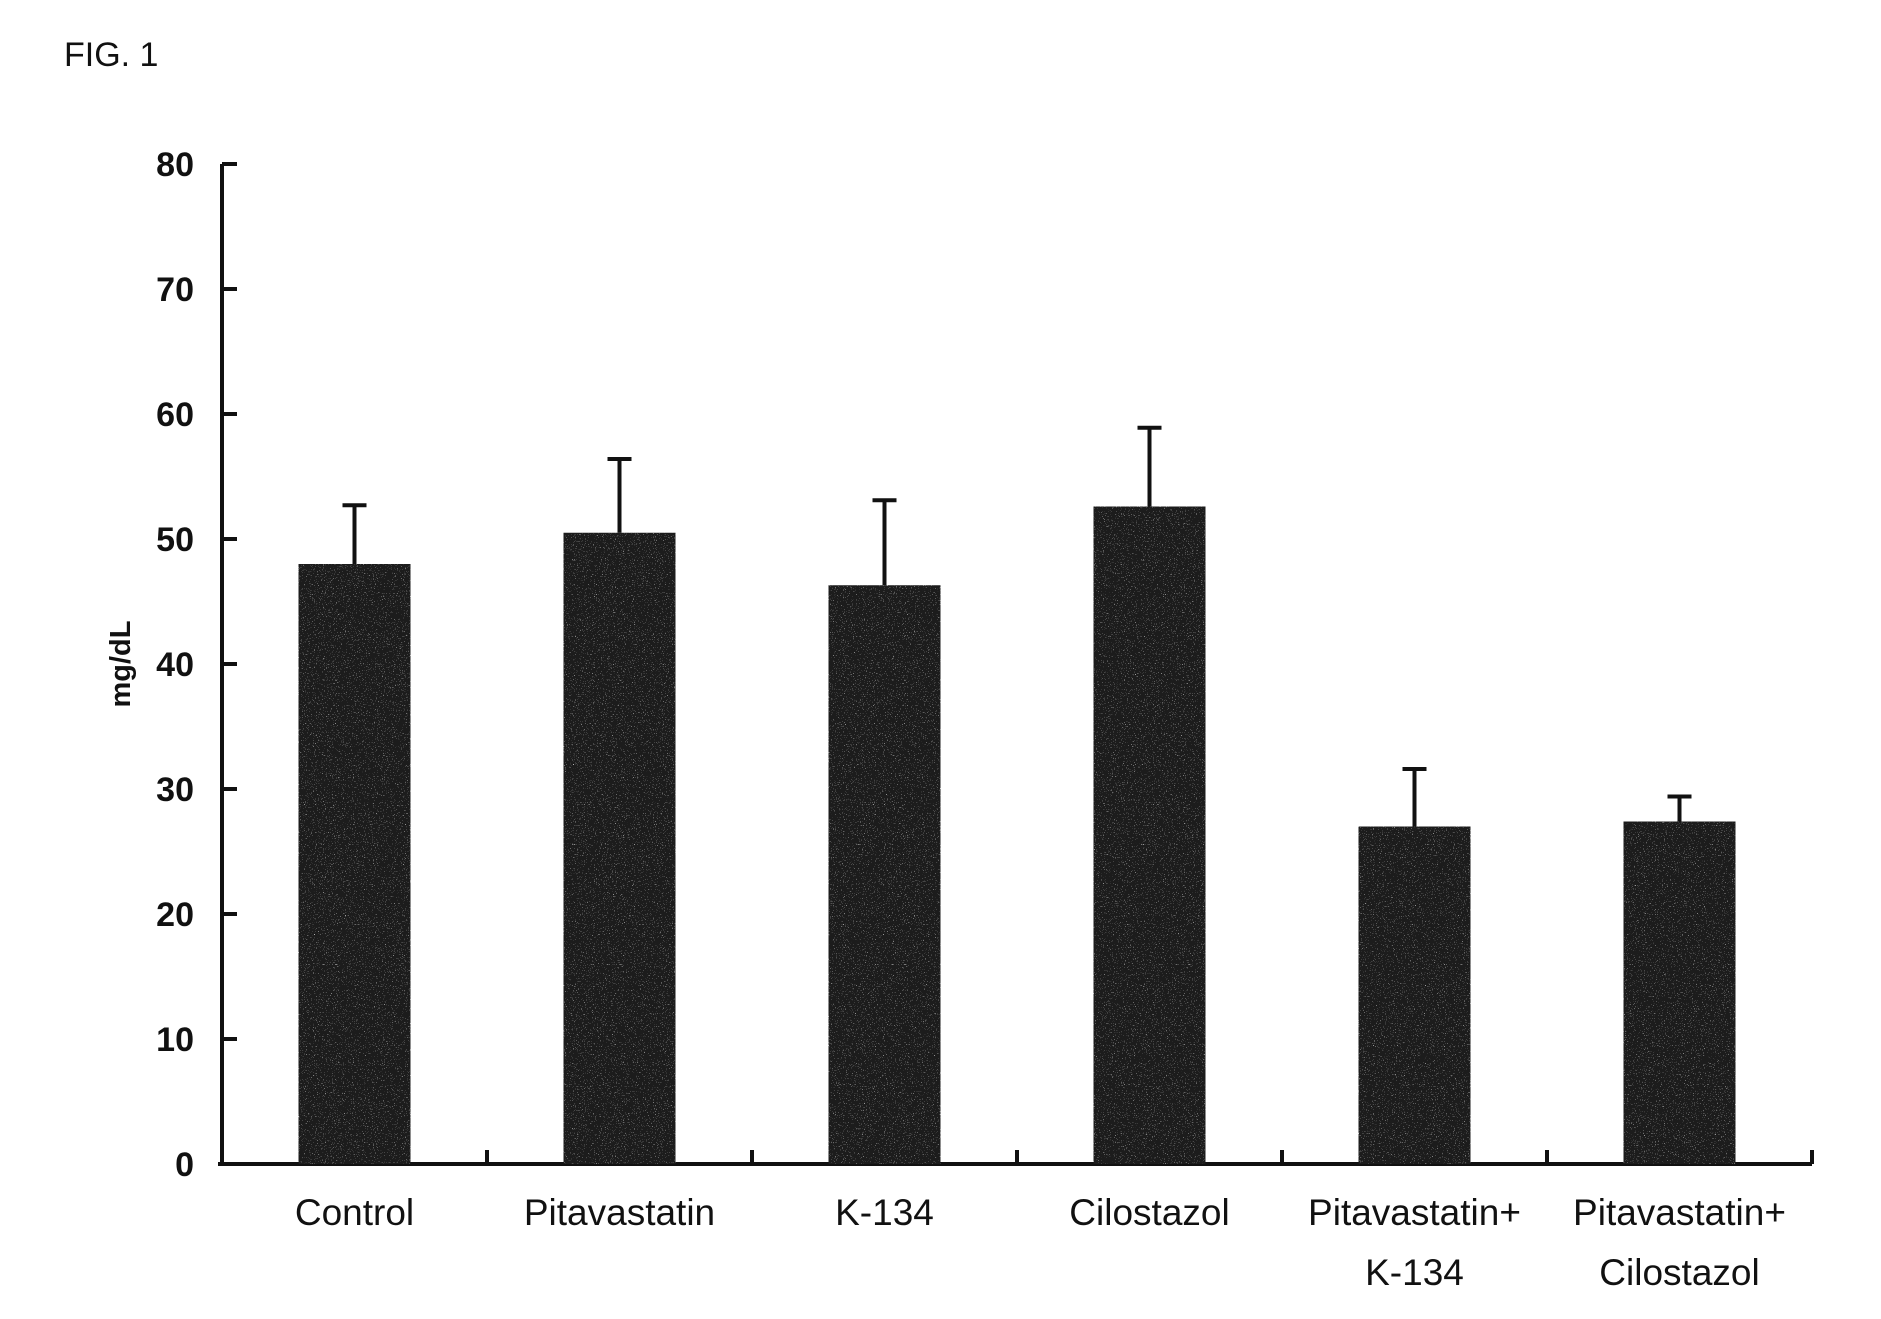 The width and height of the screenshot is (1881, 1319). What do you see at coordinates (1679, 1242) in the screenshot?
I see `category-label: Pitavastatin+ Cilostazol` at bounding box center [1679, 1242].